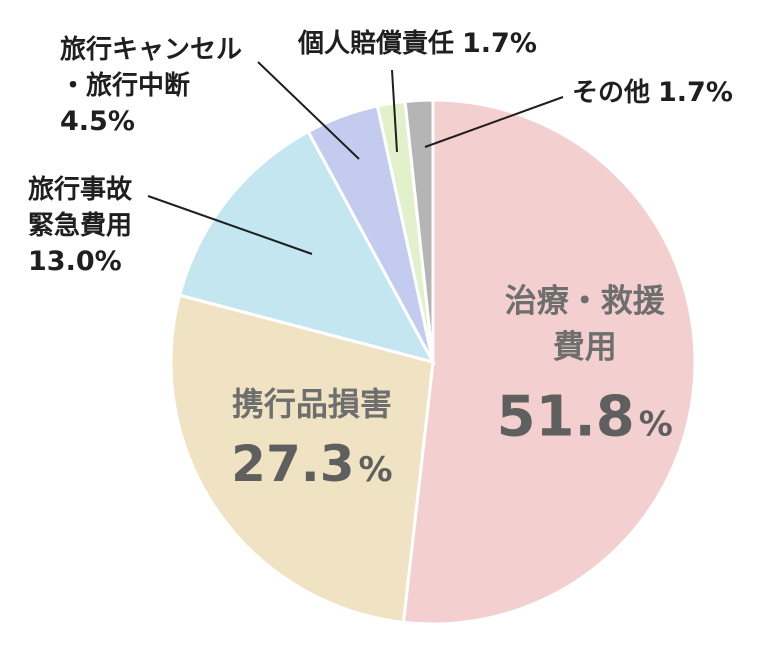  What do you see at coordinates (585, 347) in the screenshot?
I see `slice-label: 費用` at bounding box center [585, 347].